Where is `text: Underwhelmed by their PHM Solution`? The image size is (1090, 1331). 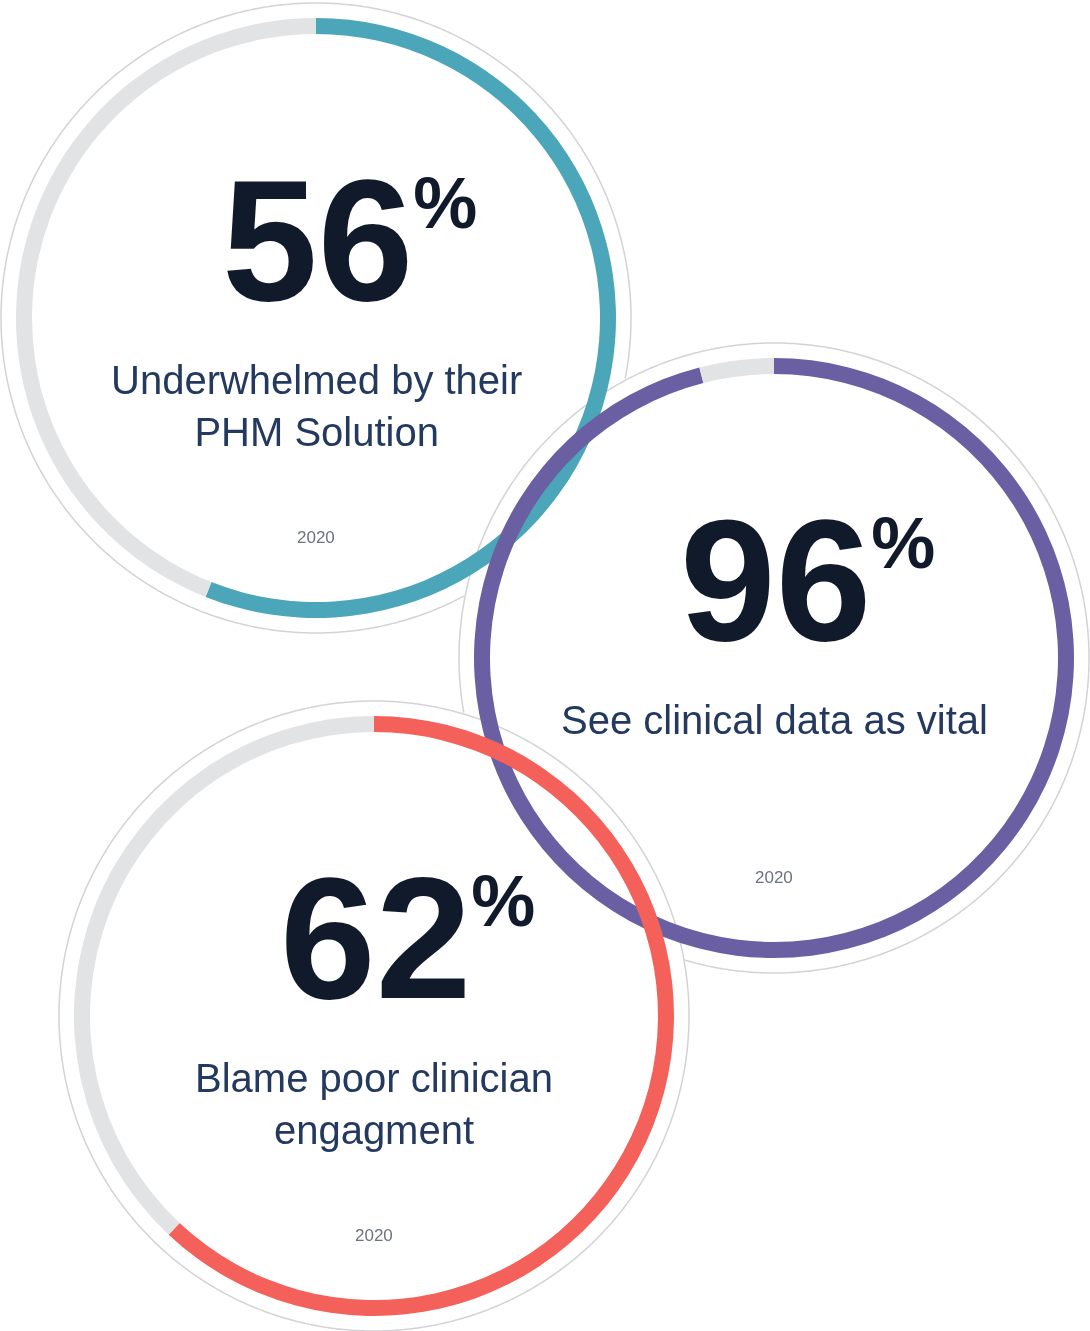
text: Underwhelmed by their PHM Solution is located at coordinates (317, 406).